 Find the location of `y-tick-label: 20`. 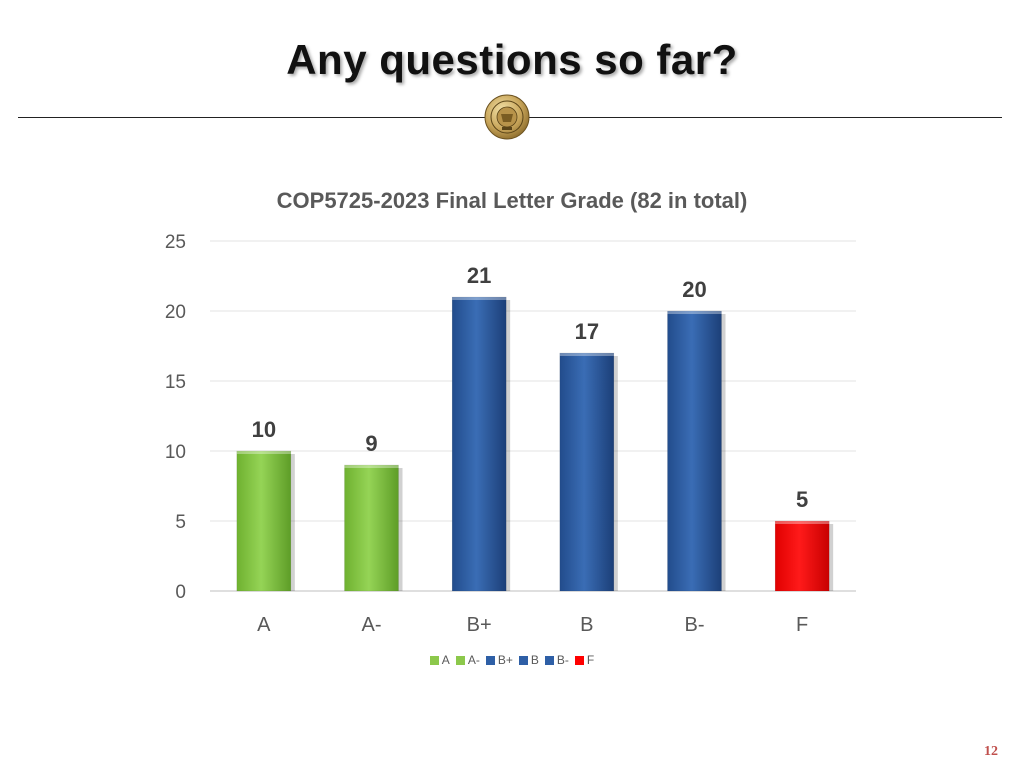

y-tick-label: 20 is located at coordinates (175, 312).